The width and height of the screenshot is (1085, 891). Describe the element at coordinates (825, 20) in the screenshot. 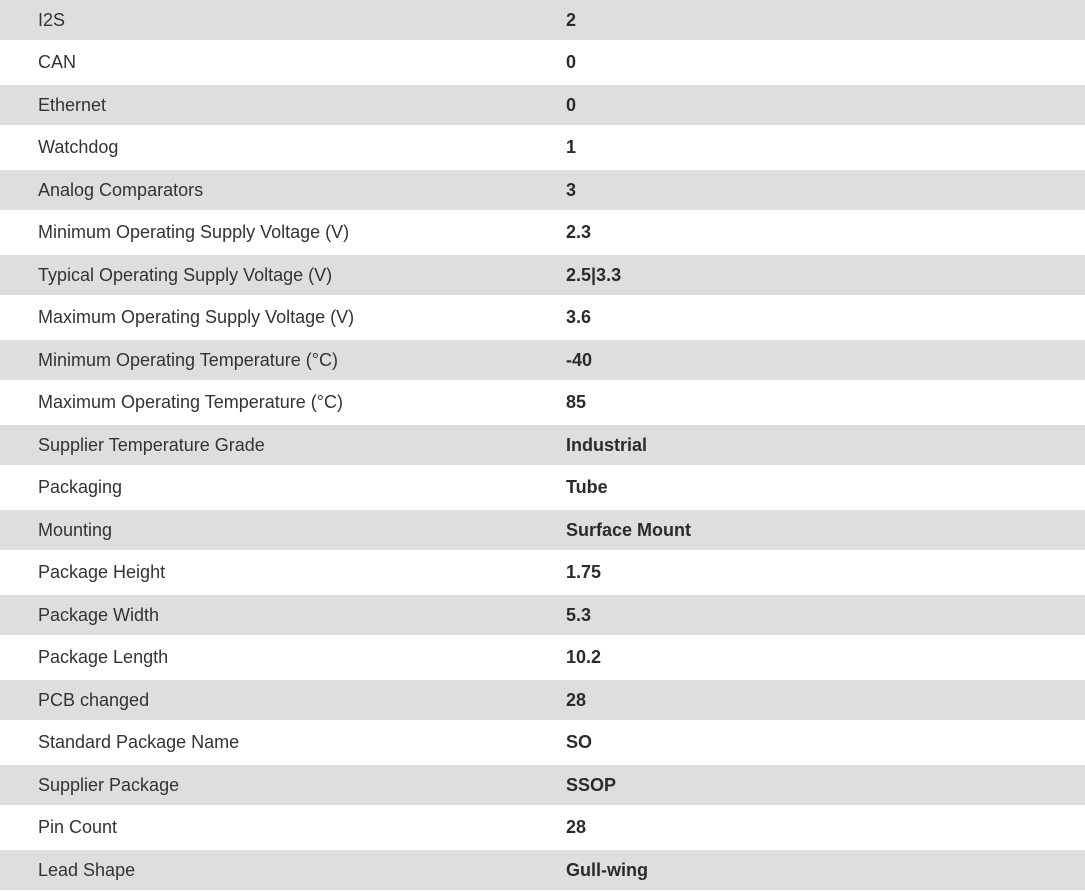

I see `spec-value: 2` at that location.